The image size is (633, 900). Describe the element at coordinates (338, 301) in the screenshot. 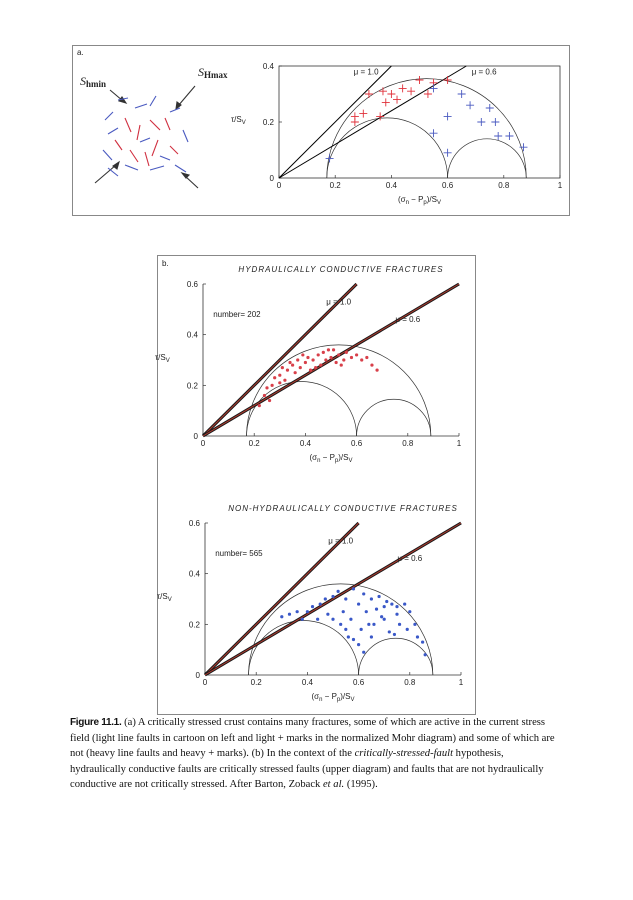

I see `friction-label: μ = 1.0` at that location.